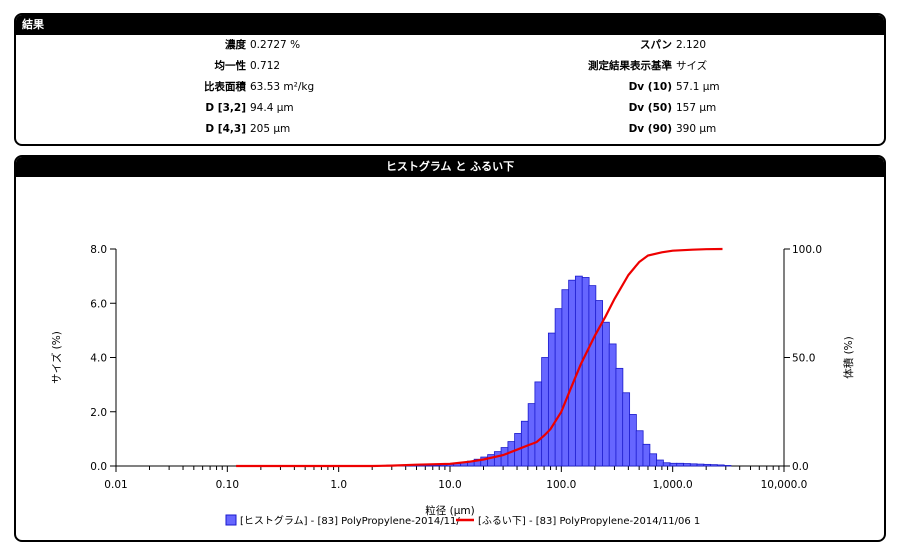 The image size is (900, 554). What do you see at coordinates (225, 129) in the screenshot?
I see `result-label: D [4,3]` at bounding box center [225, 129].